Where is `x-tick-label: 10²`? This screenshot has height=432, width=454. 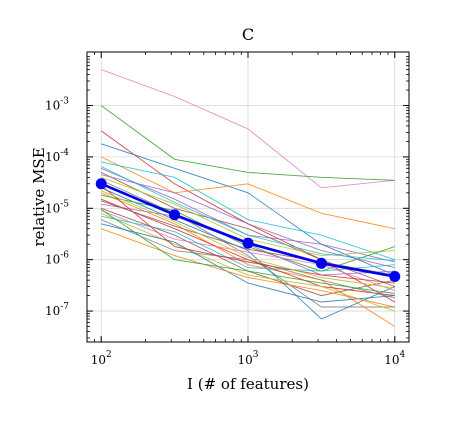 x-tick-label: 10² is located at coordinates (101, 358).